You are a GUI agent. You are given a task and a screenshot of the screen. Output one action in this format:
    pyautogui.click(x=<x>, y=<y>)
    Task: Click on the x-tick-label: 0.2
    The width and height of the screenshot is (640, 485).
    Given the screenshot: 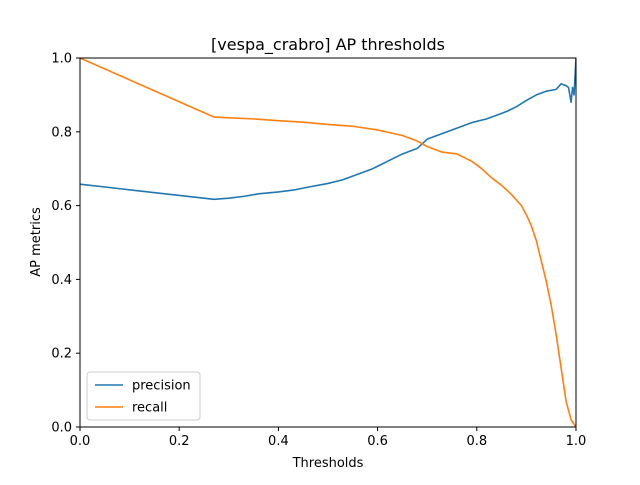 What is the action you would take?
    pyautogui.click(x=179, y=441)
    